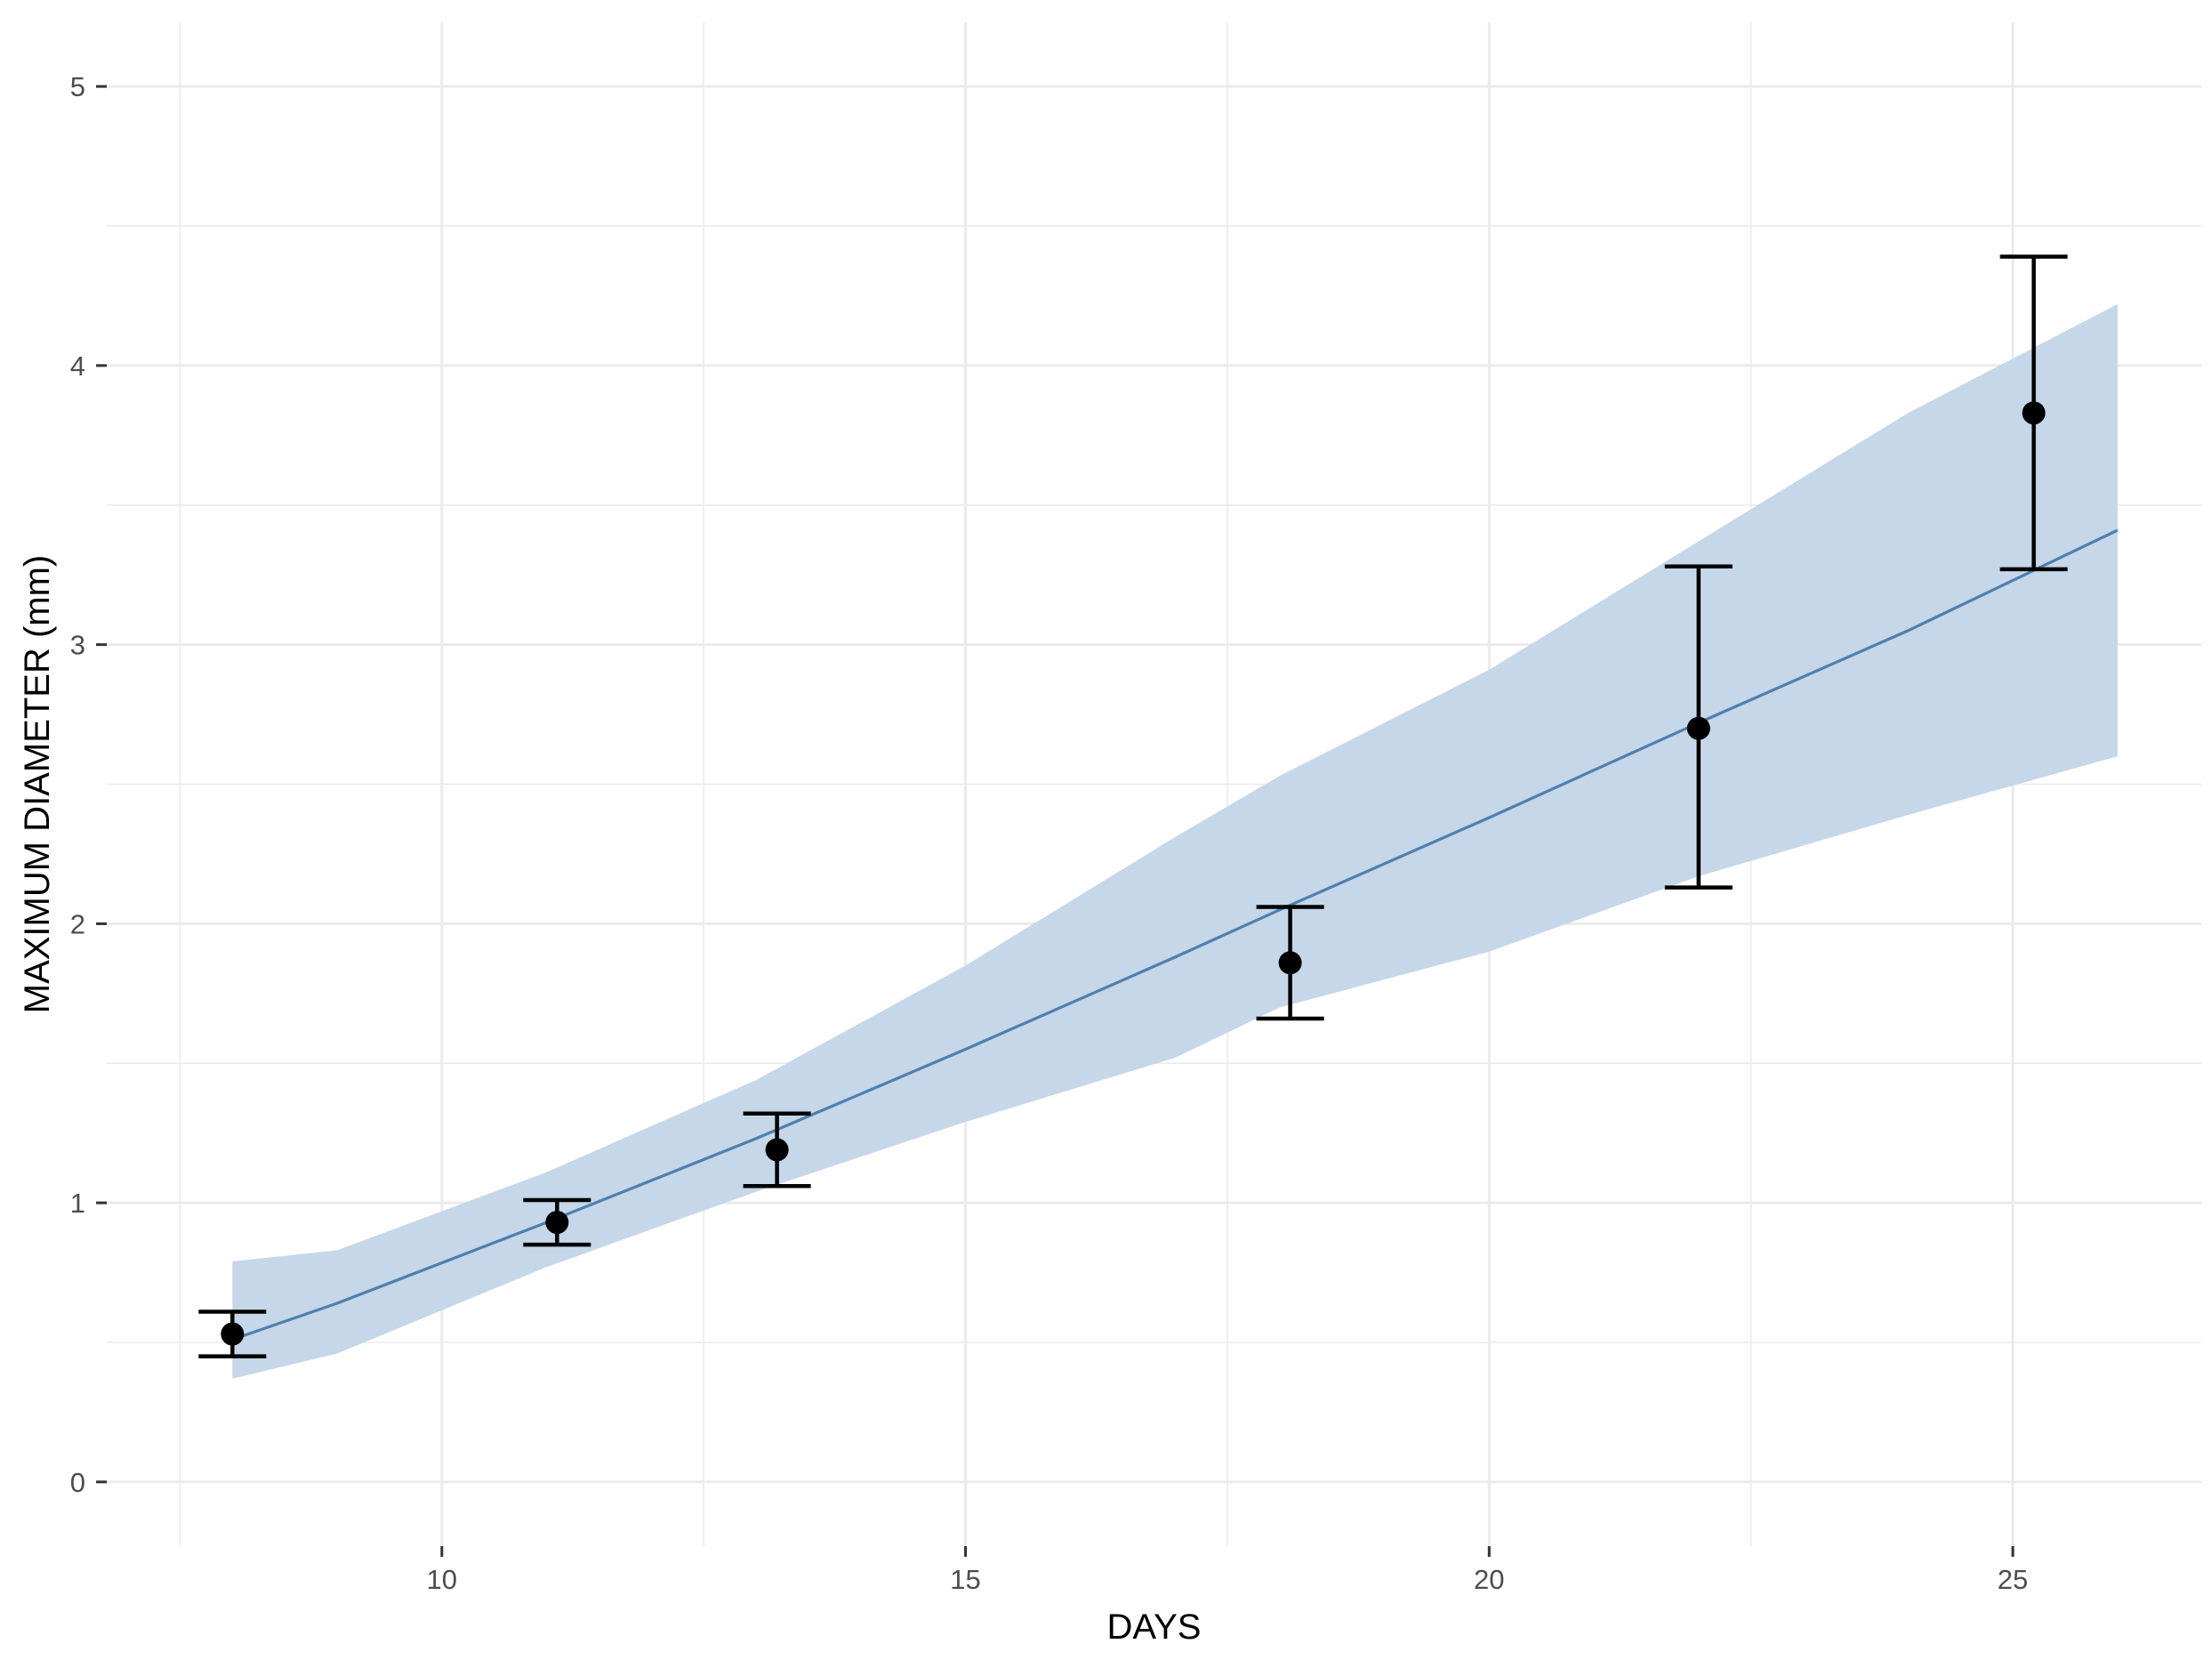 The height and width of the screenshot is (1668, 2212). I want to click on y-tick-label: 2, so click(77, 923).